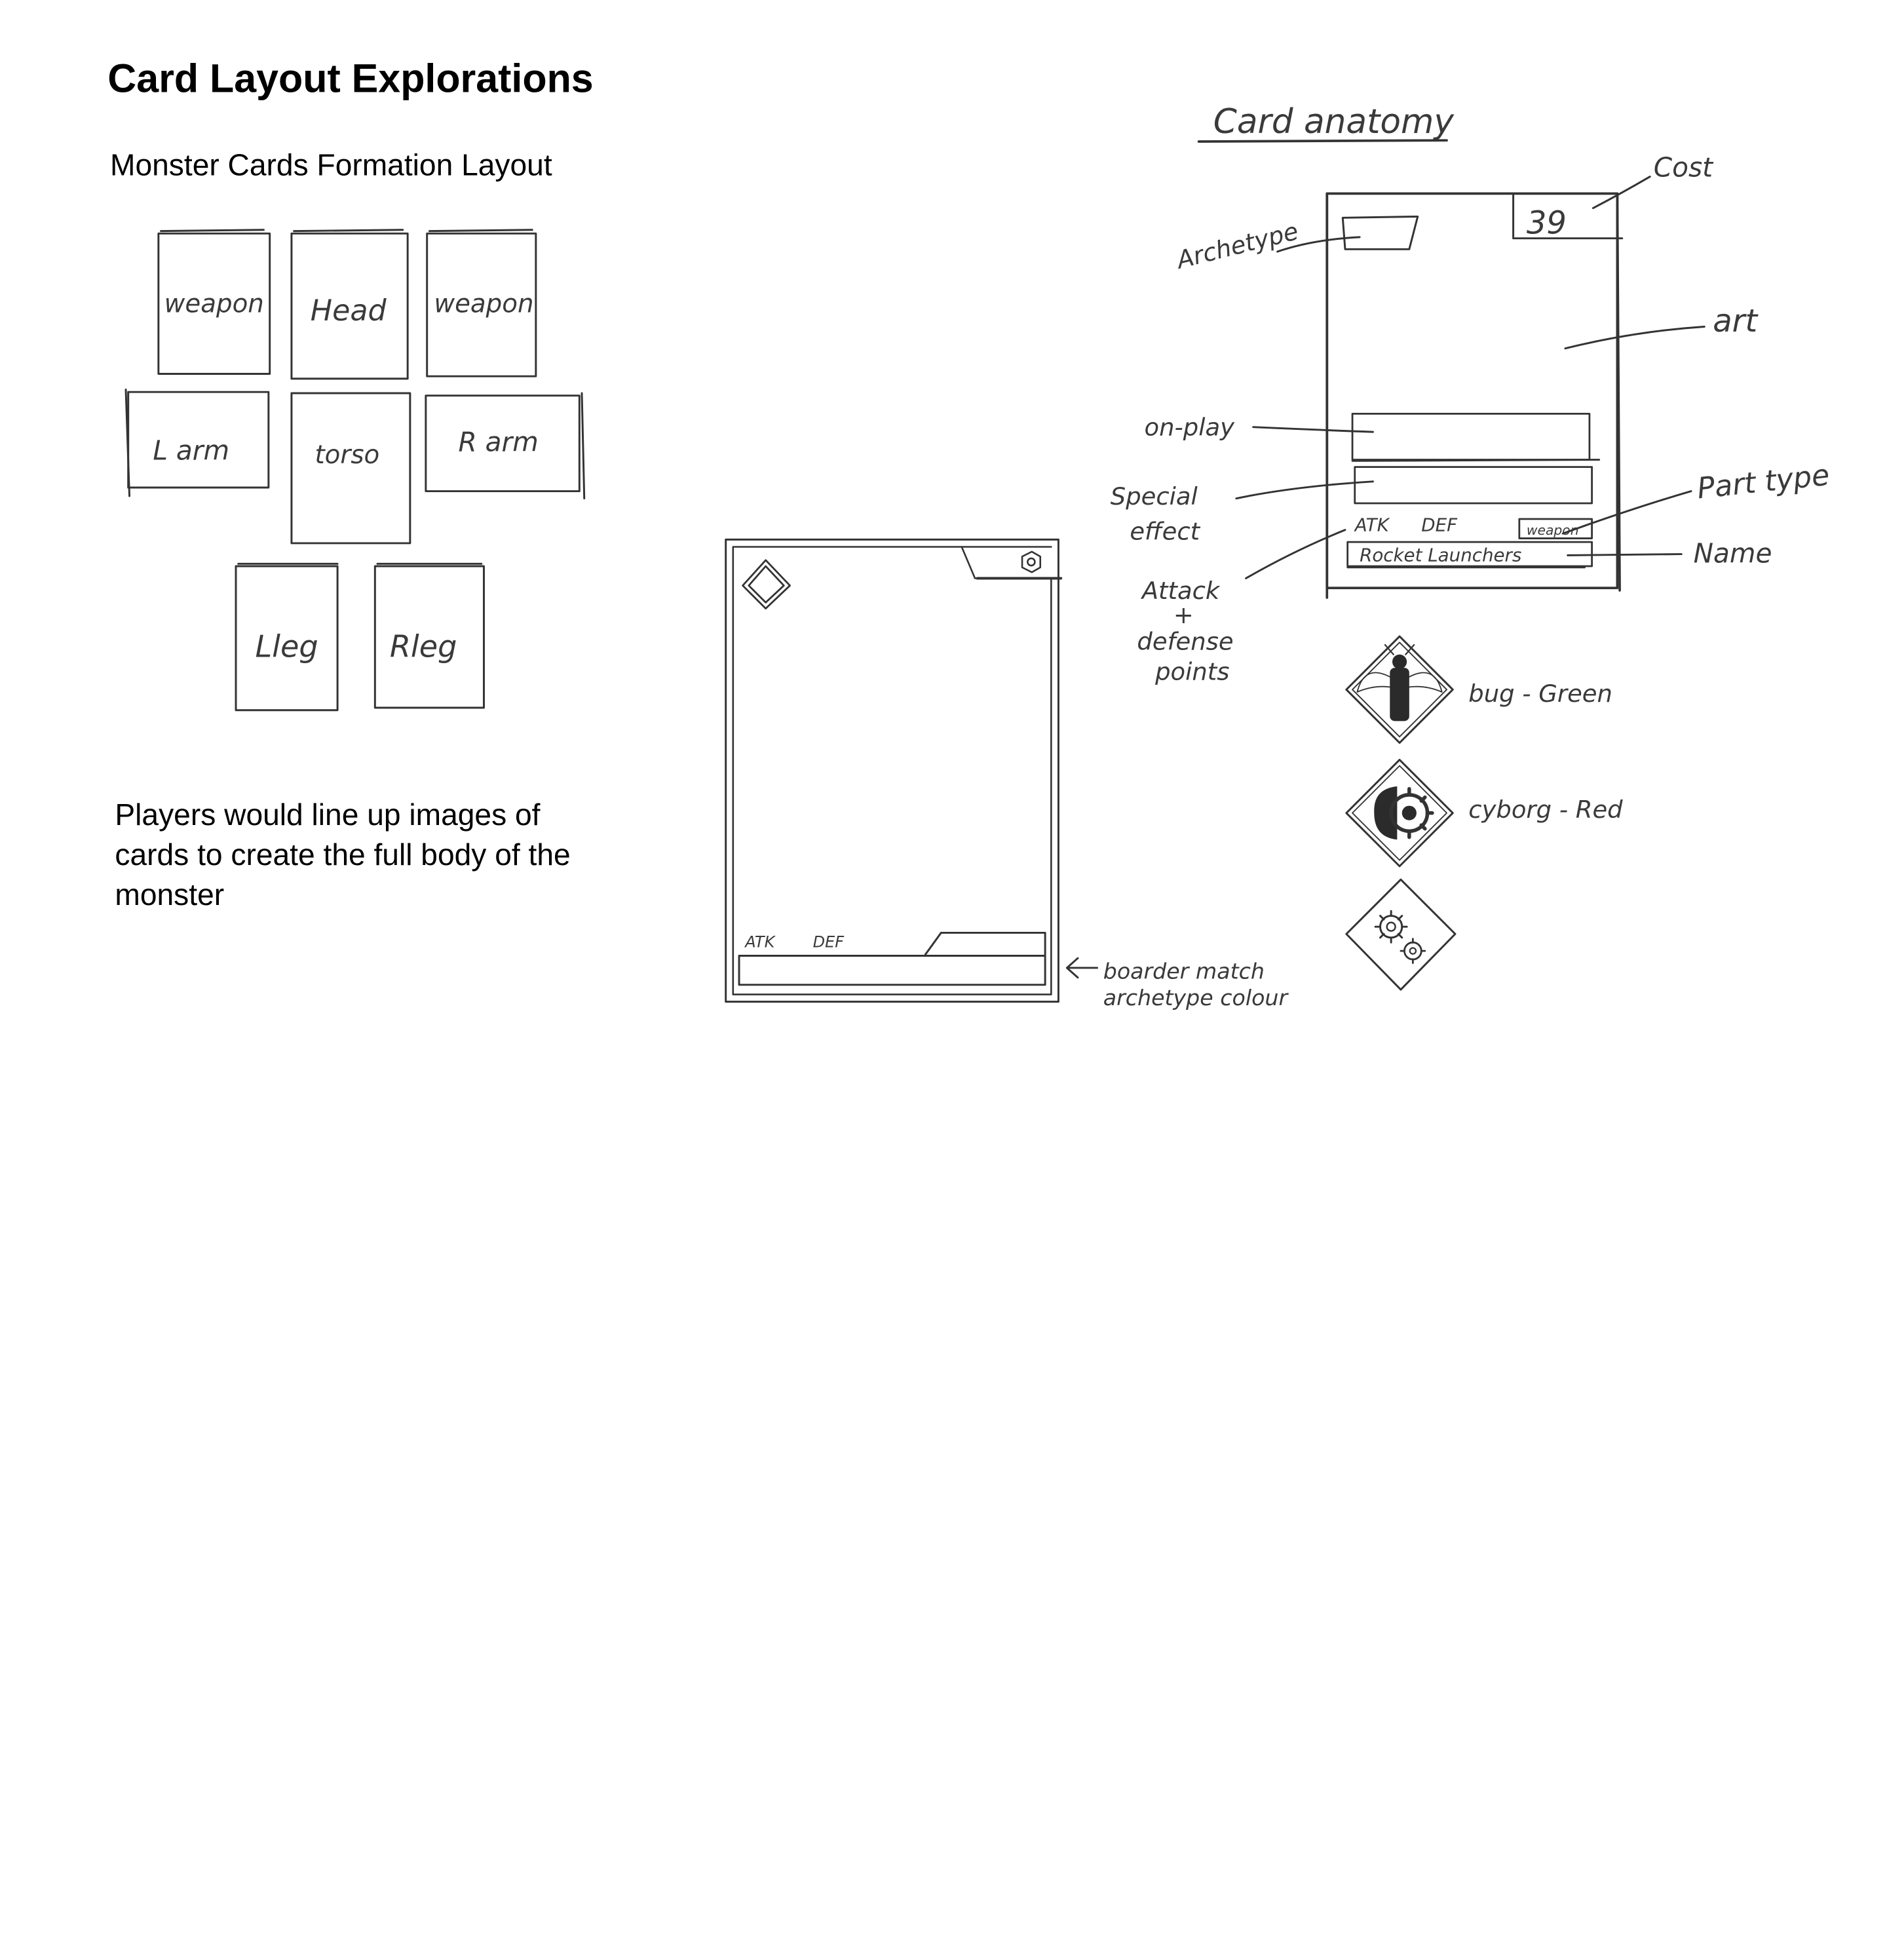 The height and width of the screenshot is (1960, 1887). What do you see at coordinates (1181, 591) in the screenshot?
I see `callout-atk-def-1: Attack` at bounding box center [1181, 591].